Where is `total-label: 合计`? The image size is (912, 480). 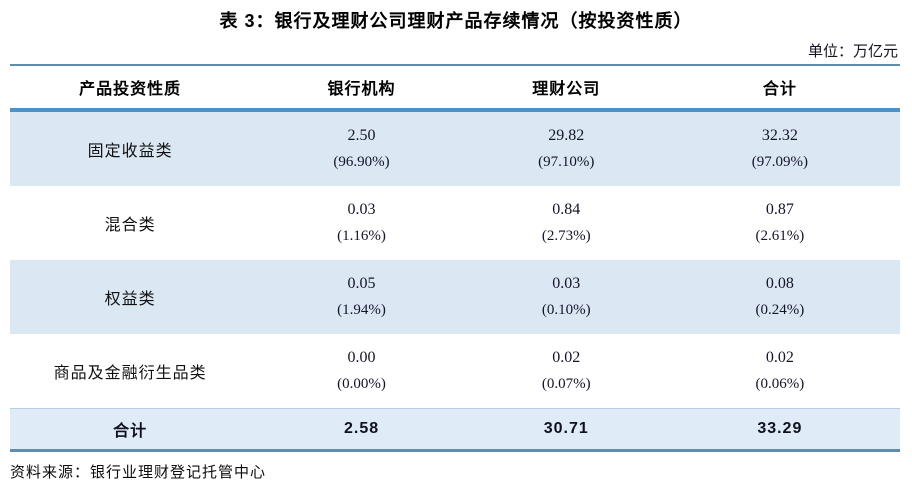
total-label: 合计 is located at coordinates (130, 431).